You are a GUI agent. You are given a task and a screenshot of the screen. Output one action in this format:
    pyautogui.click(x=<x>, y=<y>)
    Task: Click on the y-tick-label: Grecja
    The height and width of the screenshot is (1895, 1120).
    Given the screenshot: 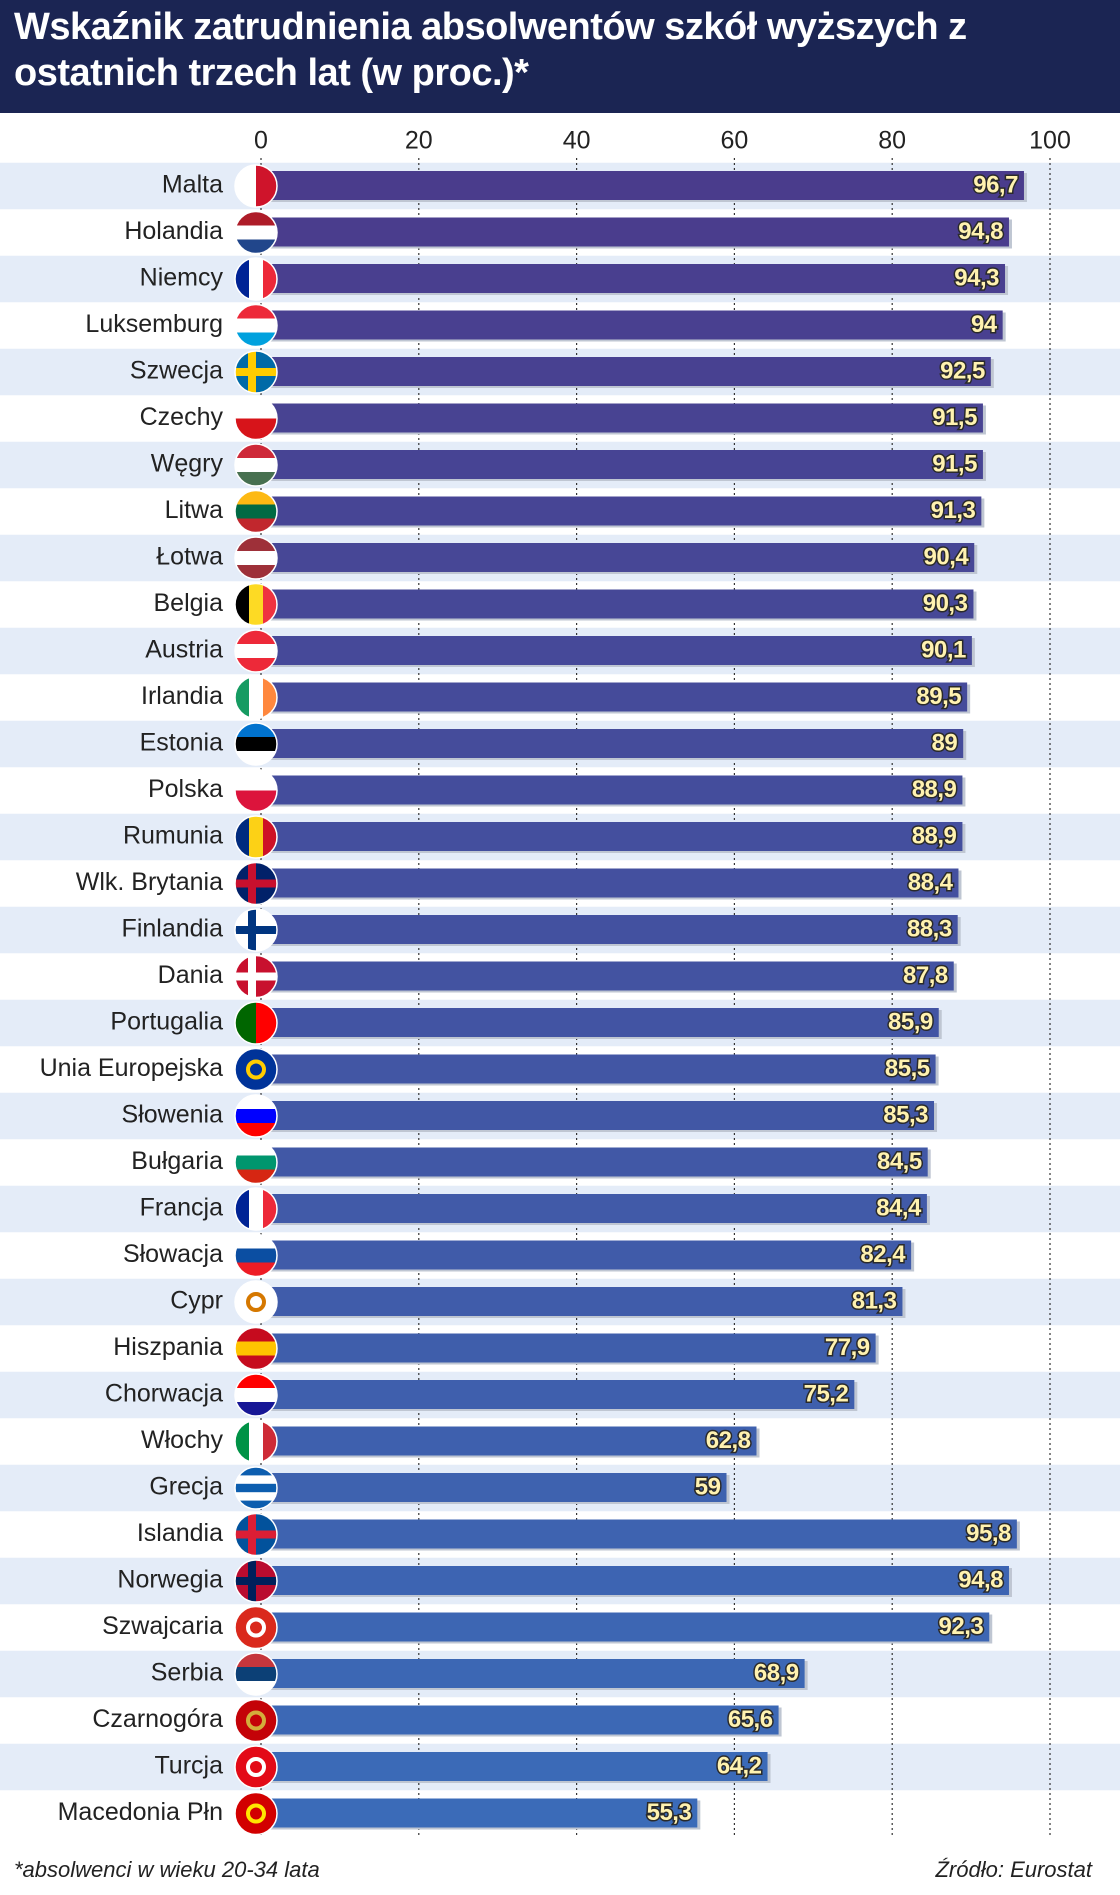 What is the action you would take?
    pyautogui.click(x=186, y=1487)
    